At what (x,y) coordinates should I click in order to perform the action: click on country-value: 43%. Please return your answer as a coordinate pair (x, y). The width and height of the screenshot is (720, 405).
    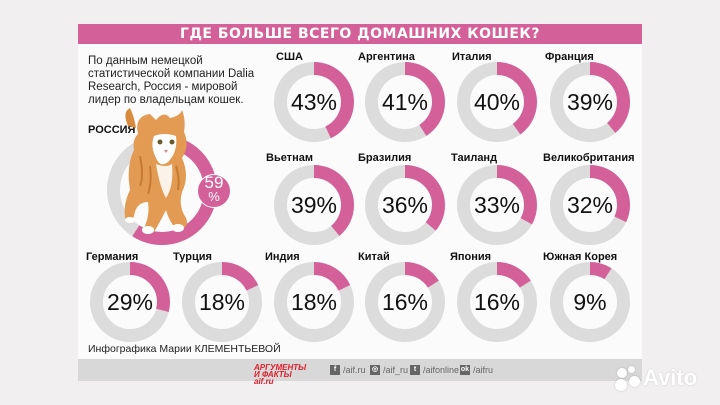
    Looking at the image, I should click on (314, 101).